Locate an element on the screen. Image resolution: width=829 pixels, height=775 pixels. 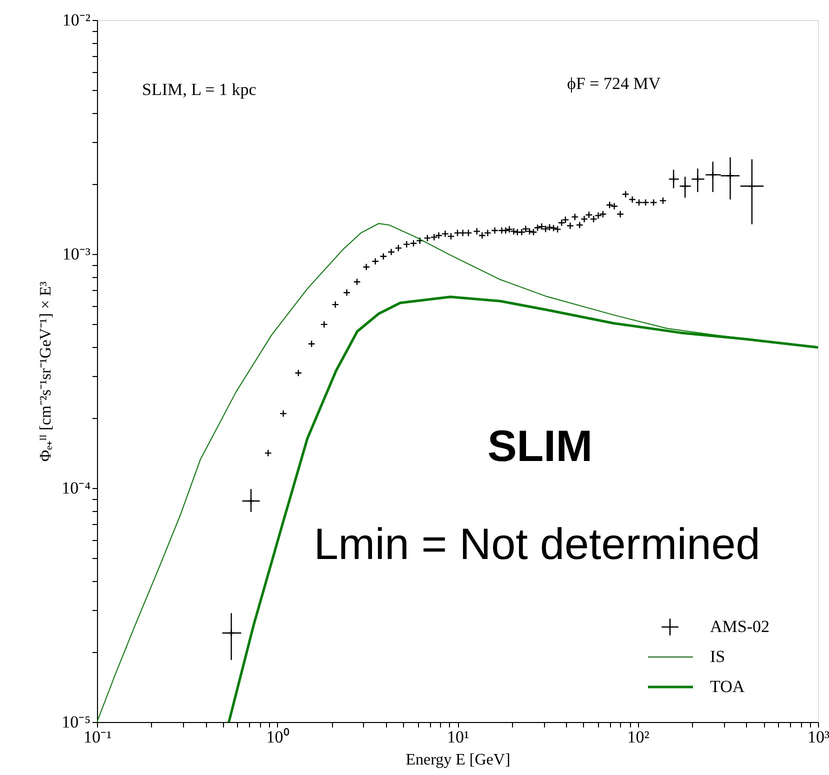
x-tick-label: 10¹ is located at coordinates (458, 737).